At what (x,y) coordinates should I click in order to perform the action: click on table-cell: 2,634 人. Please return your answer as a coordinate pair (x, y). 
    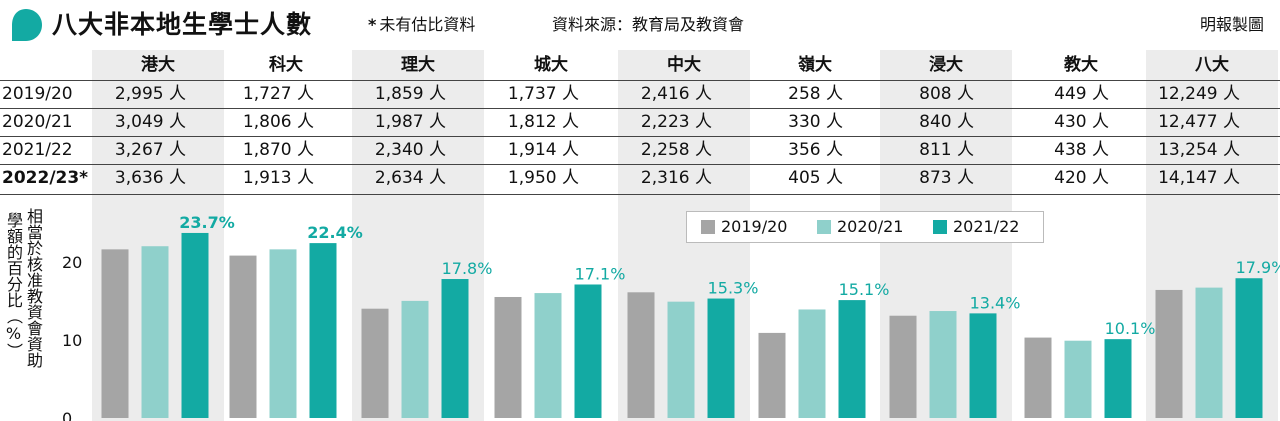
    Looking at the image, I should click on (410, 178).